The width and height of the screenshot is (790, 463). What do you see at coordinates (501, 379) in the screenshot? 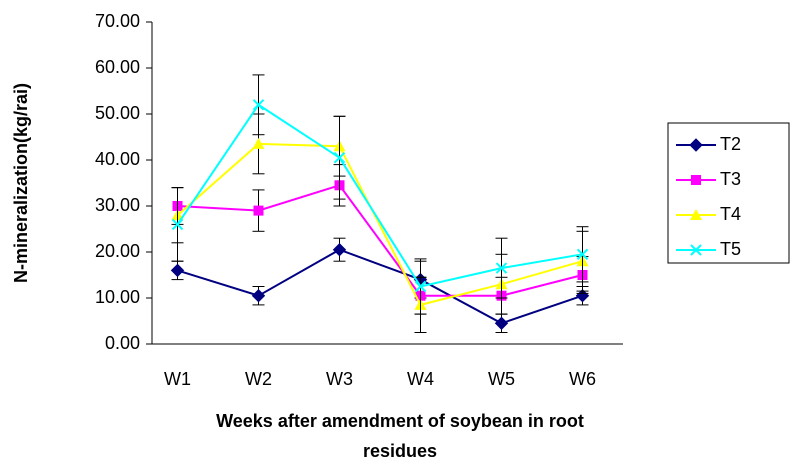
I see `x-tick-label: W5` at bounding box center [501, 379].